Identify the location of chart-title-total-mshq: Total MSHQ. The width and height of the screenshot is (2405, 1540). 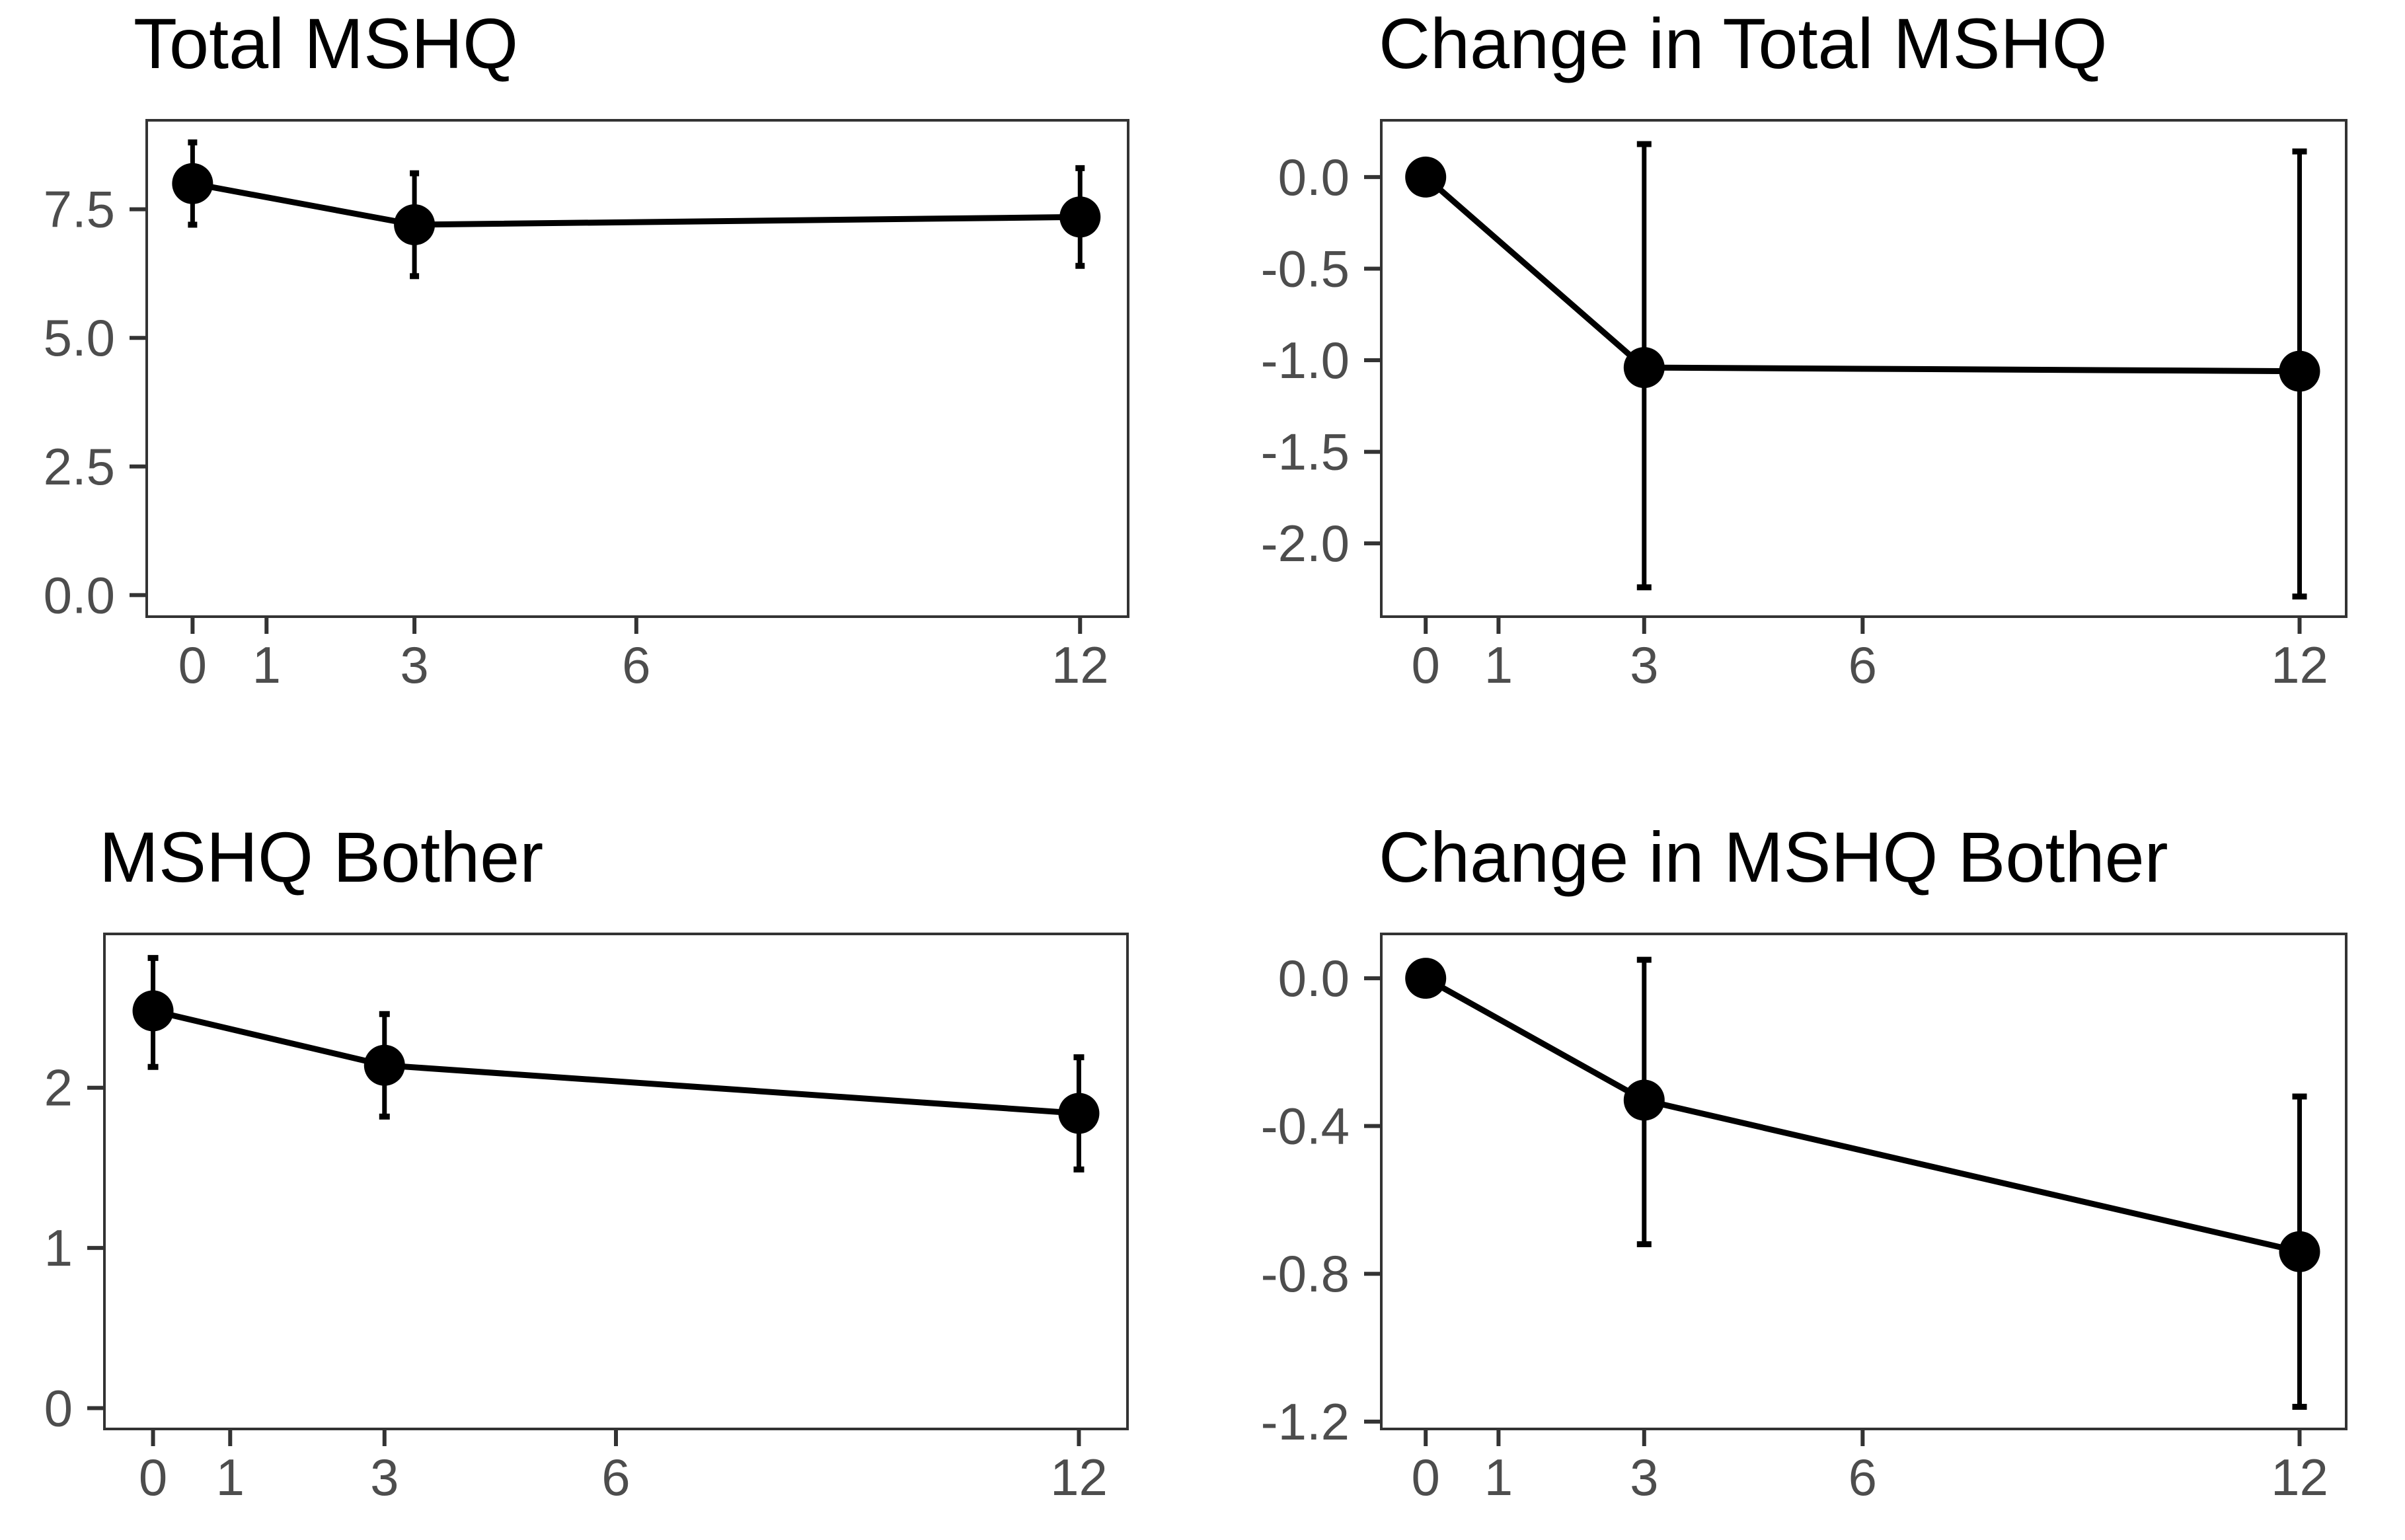
(326, 43).